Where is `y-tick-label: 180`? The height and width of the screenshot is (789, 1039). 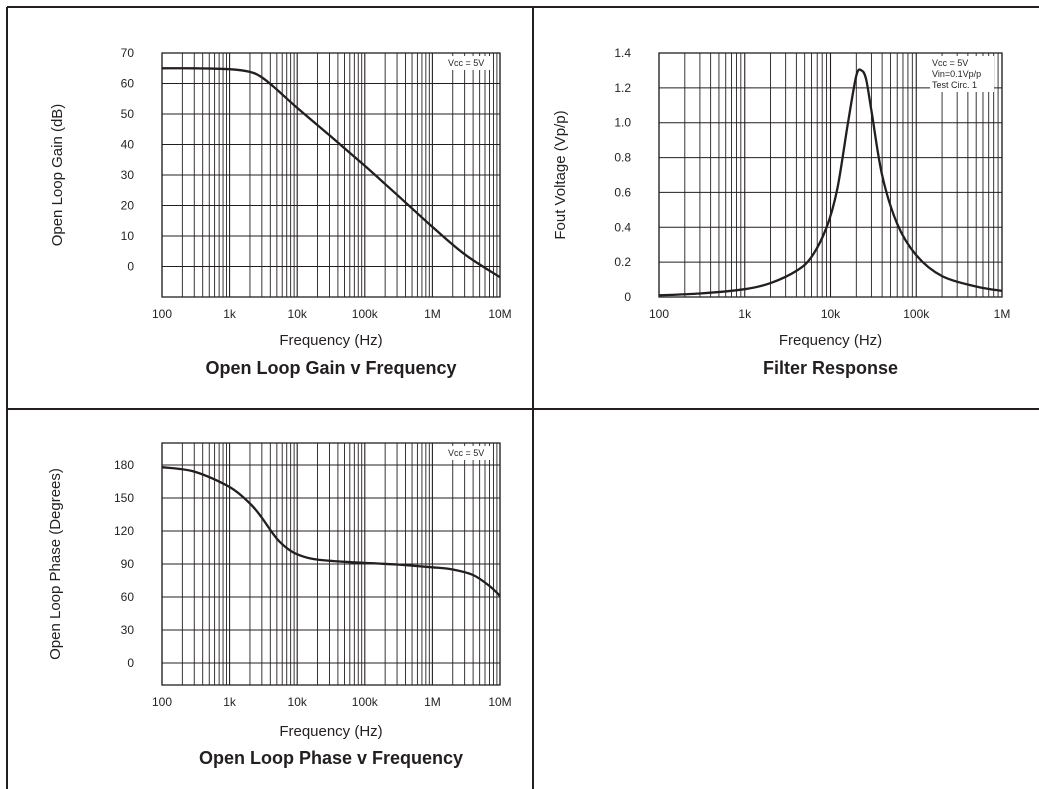 y-tick-label: 180 is located at coordinates (124, 465).